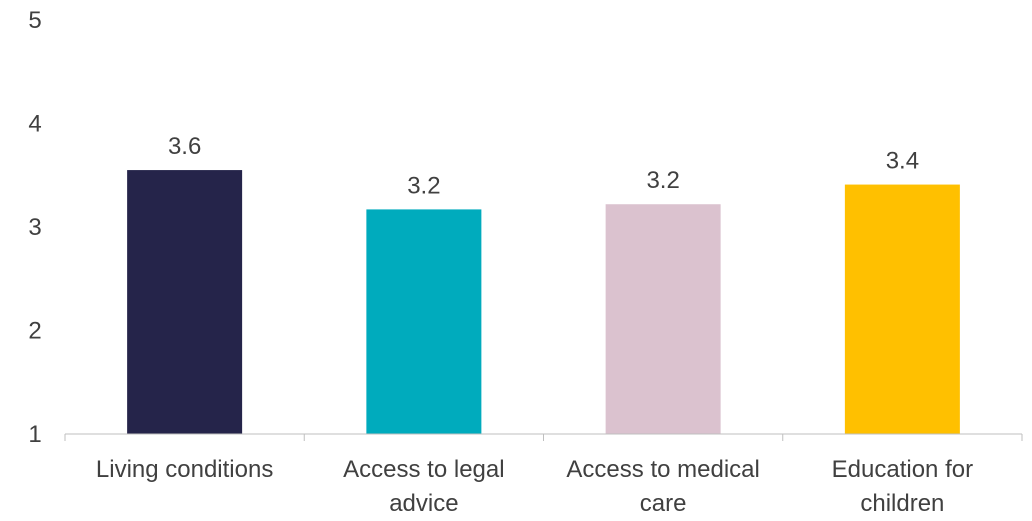 This screenshot has height=521, width=1032. What do you see at coordinates (902, 161) in the screenshot?
I see `data-label: 3.4` at bounding box center [902, 161].